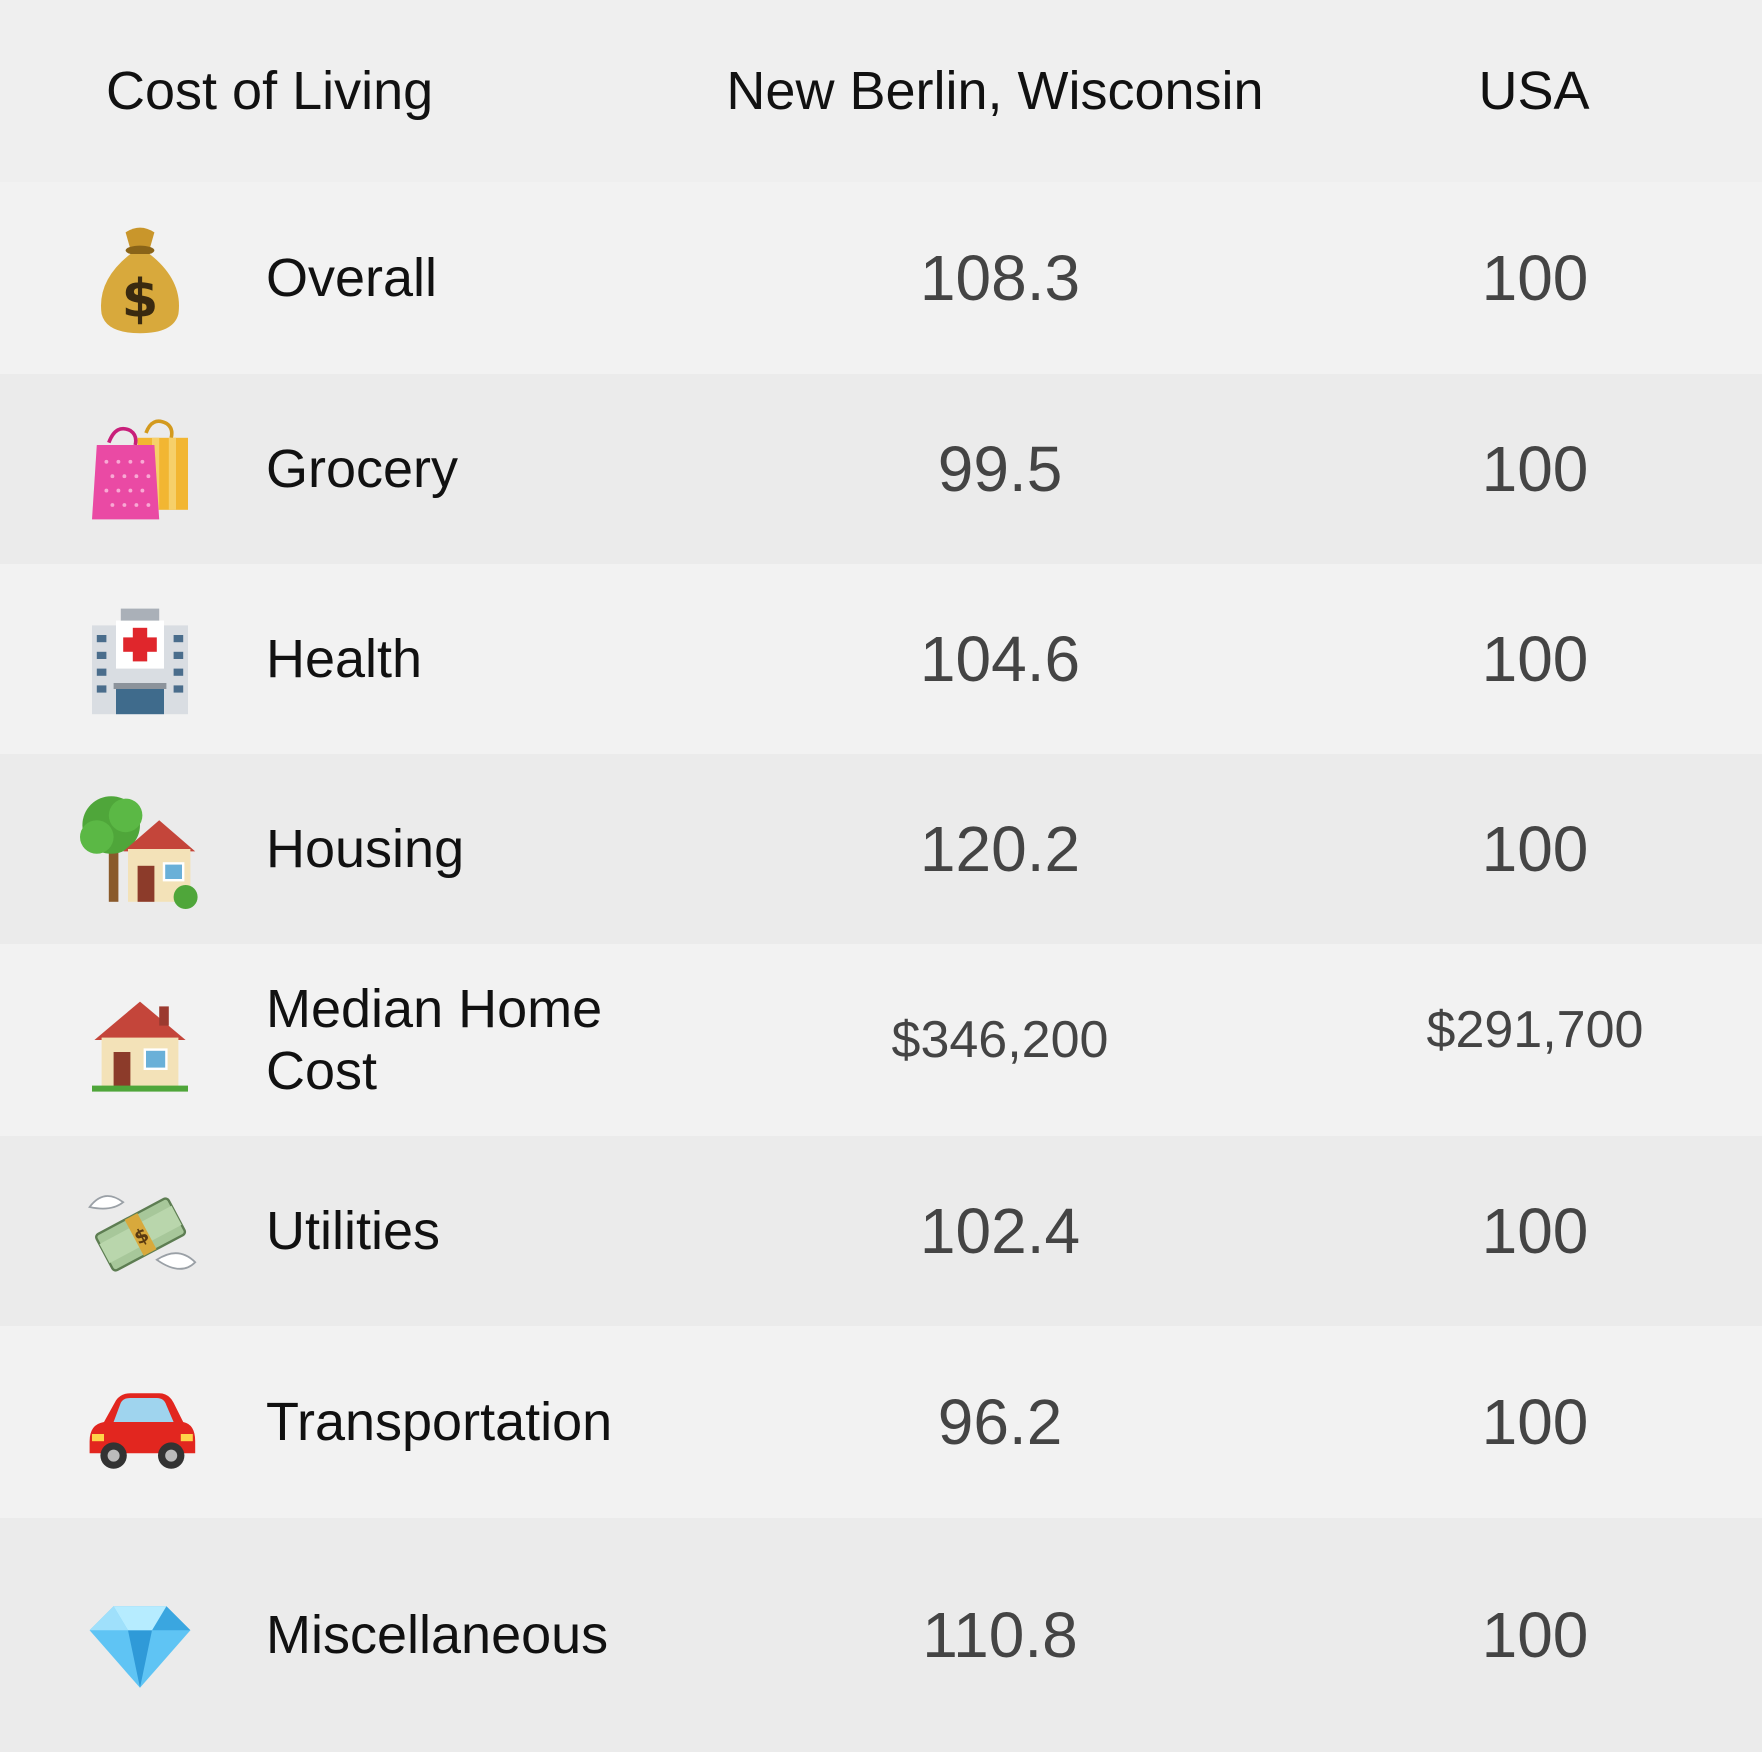 The height and width of the screenshot is (1752, 1762). What do you see at coordinates (1000, 469) in the screenshot?
I see `city-value: 99.5` at bounding box center [1000, 469].